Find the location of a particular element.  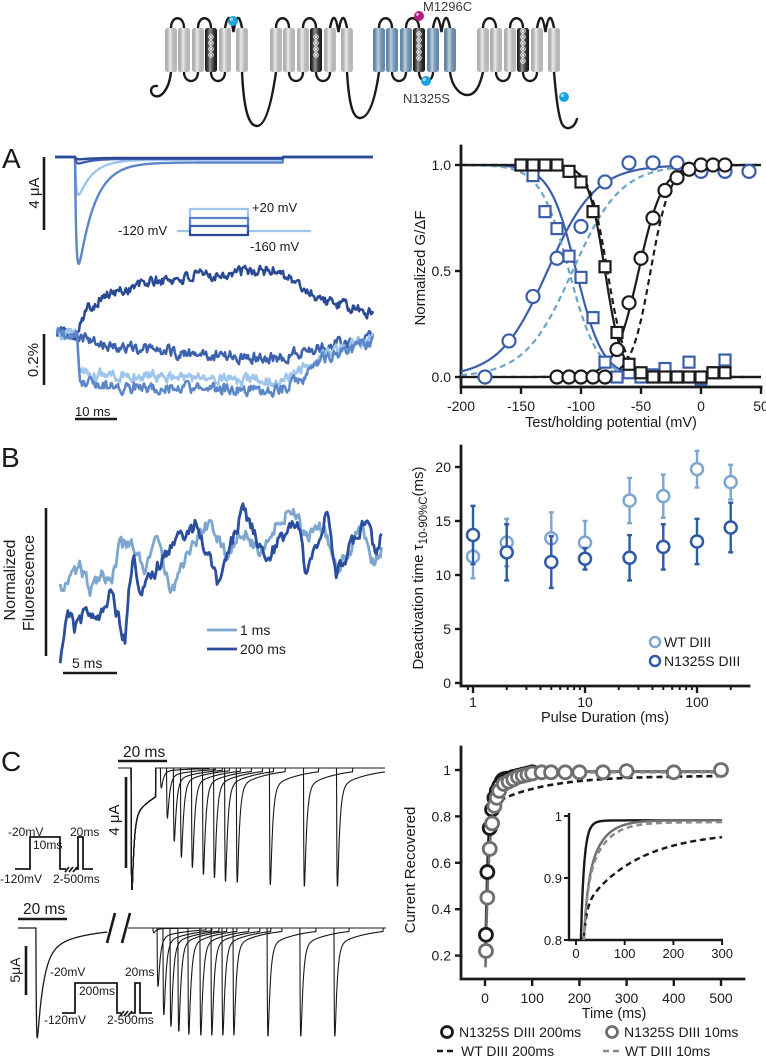

mutation-marker-n1325s is located at coordinates (426, 81).